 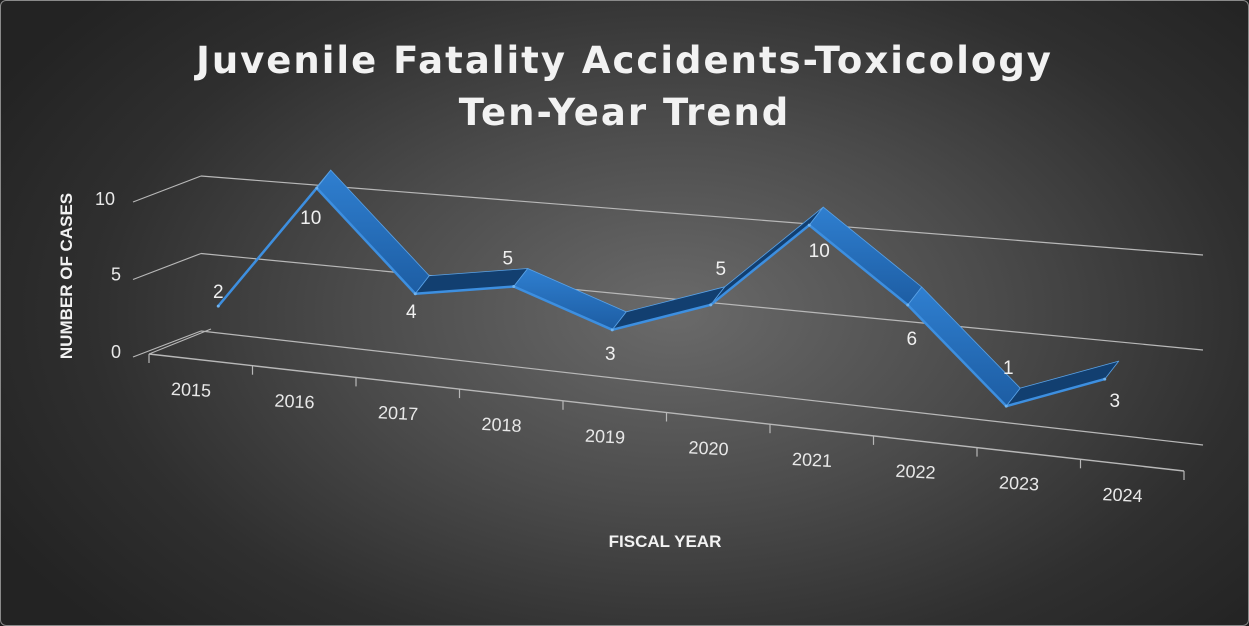 I want to click on data-label: 1, so click(x=1008, y=368).